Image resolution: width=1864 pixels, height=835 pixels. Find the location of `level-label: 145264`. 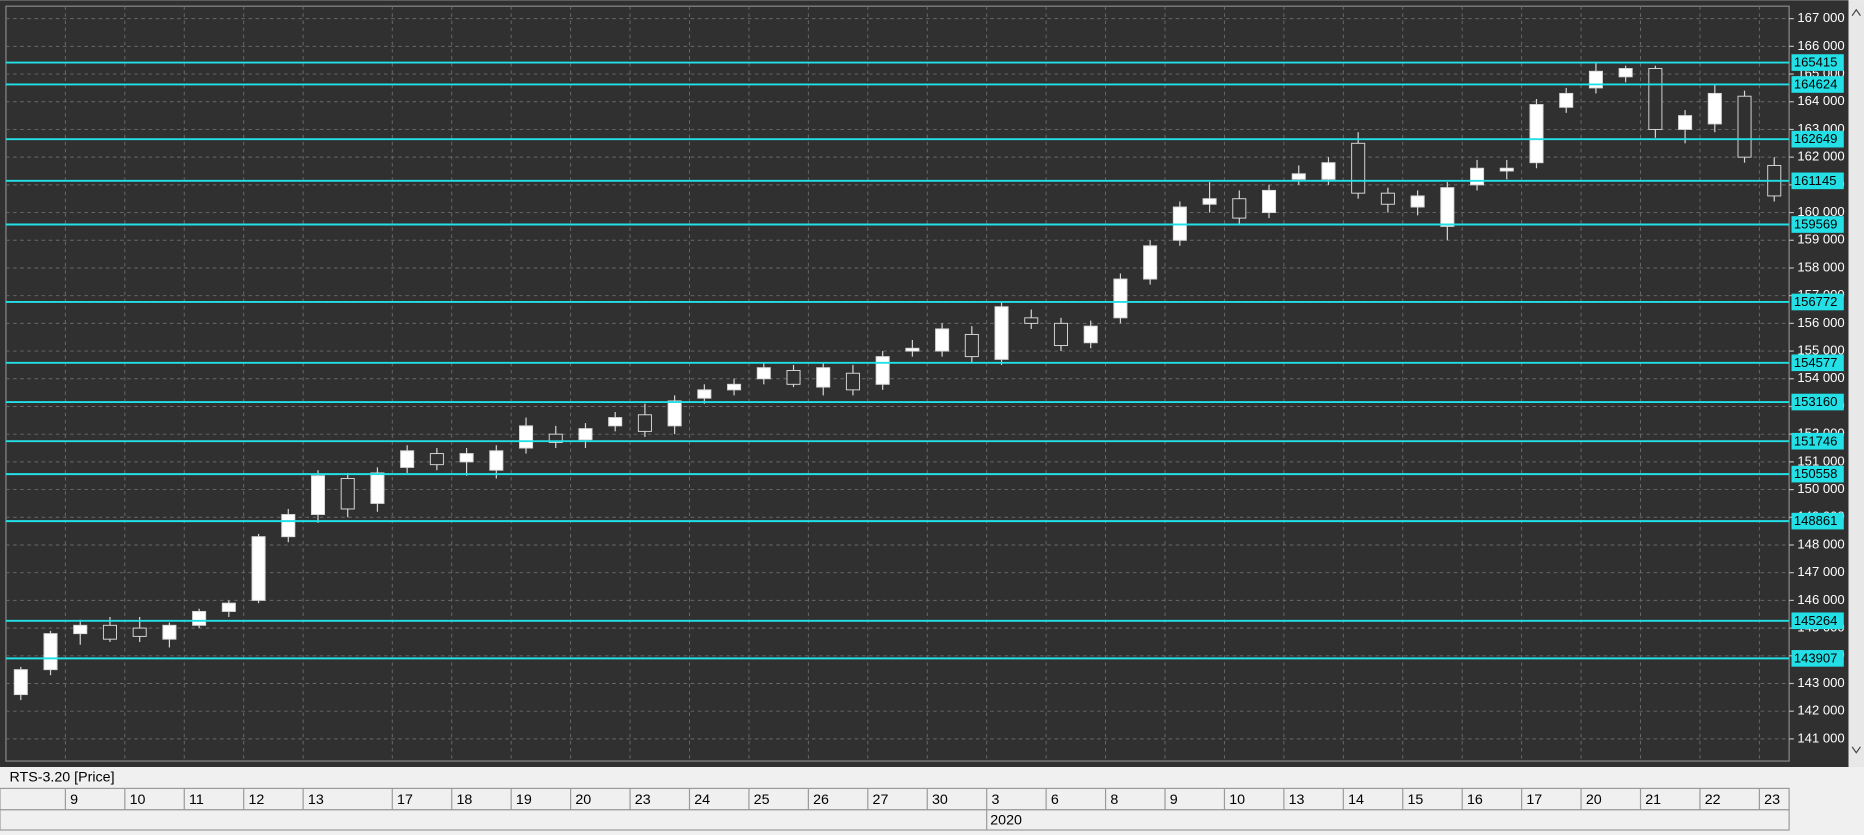

level-label: 145264 is located at coordinates (1816, 620).